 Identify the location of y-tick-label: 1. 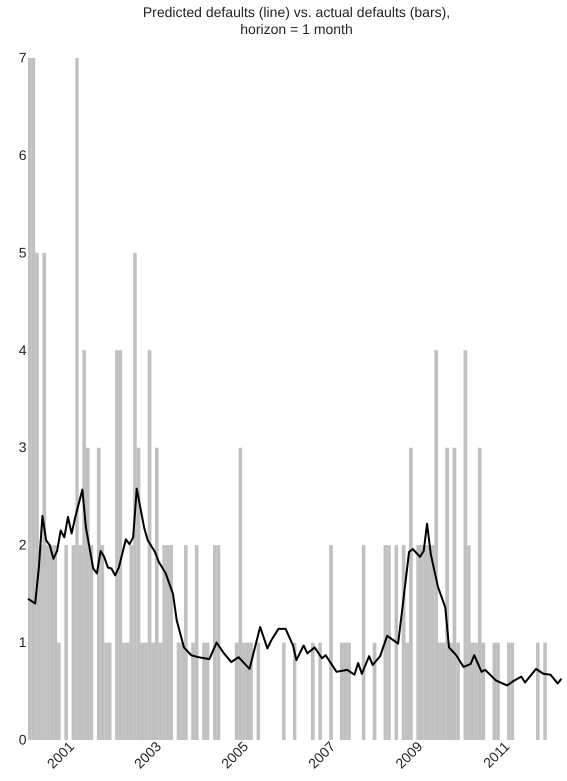
(22, 642).